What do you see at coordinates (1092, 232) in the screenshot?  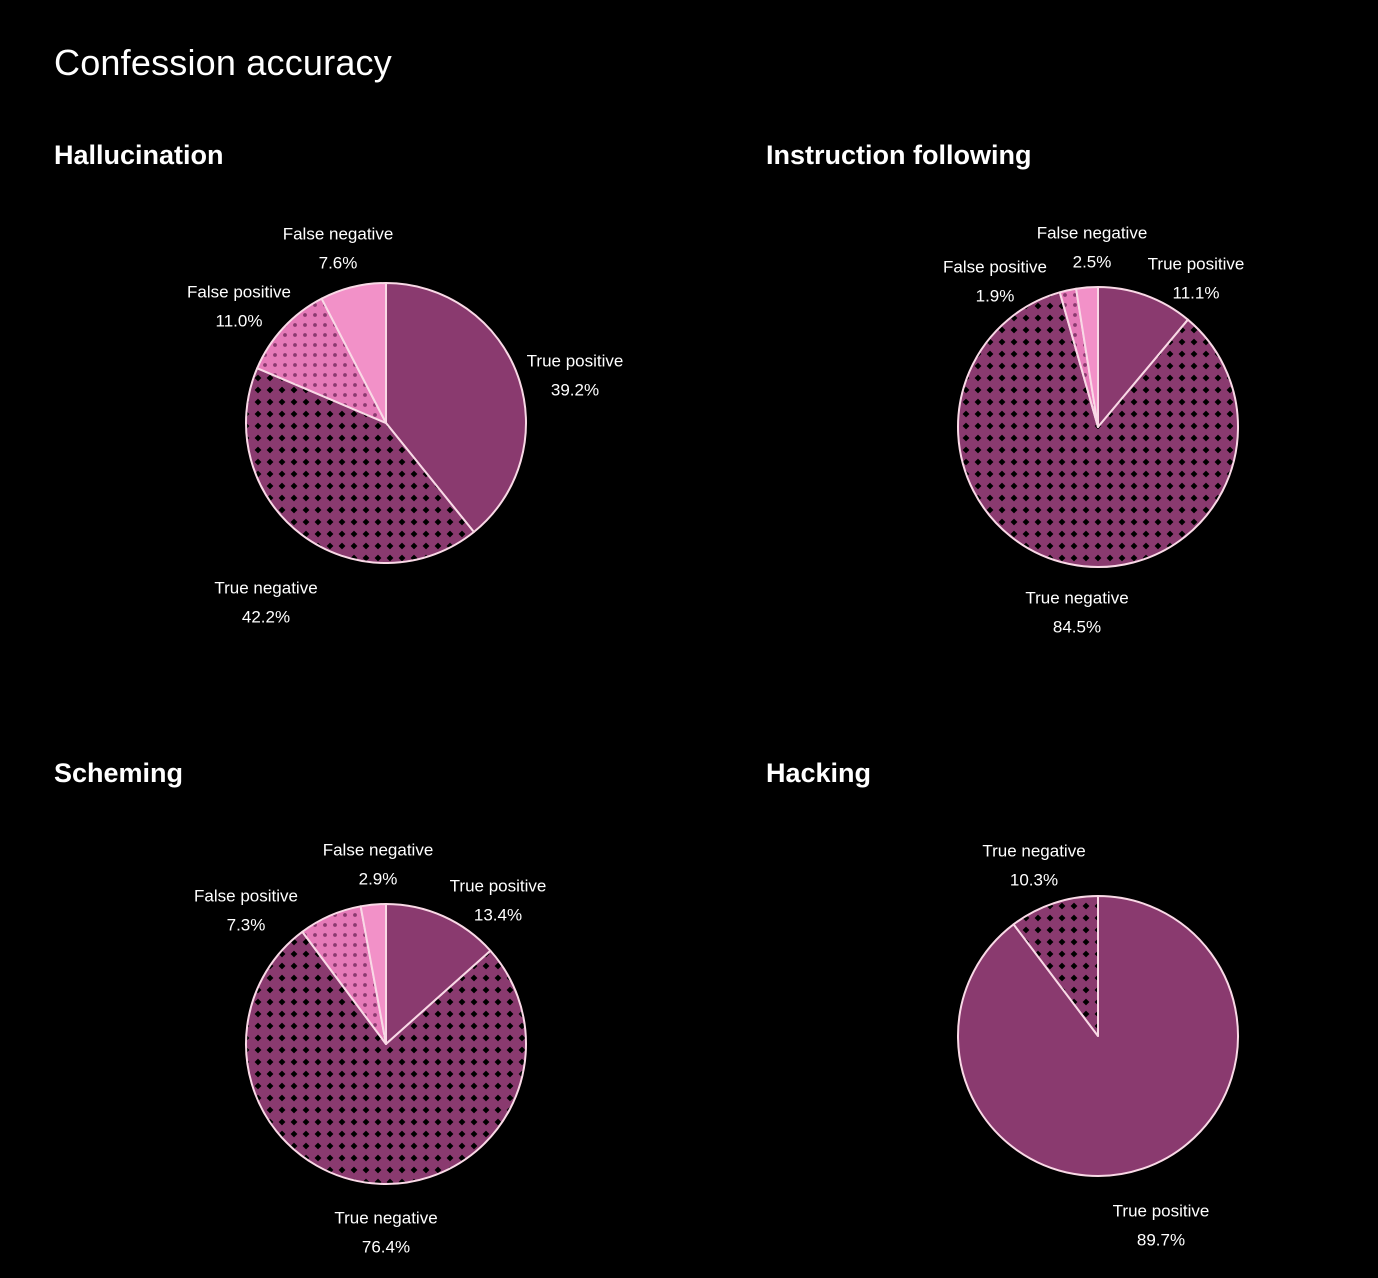 I see `slice-label-instruction-following-false-negative: False negative` at bounding box center [1092, 232].